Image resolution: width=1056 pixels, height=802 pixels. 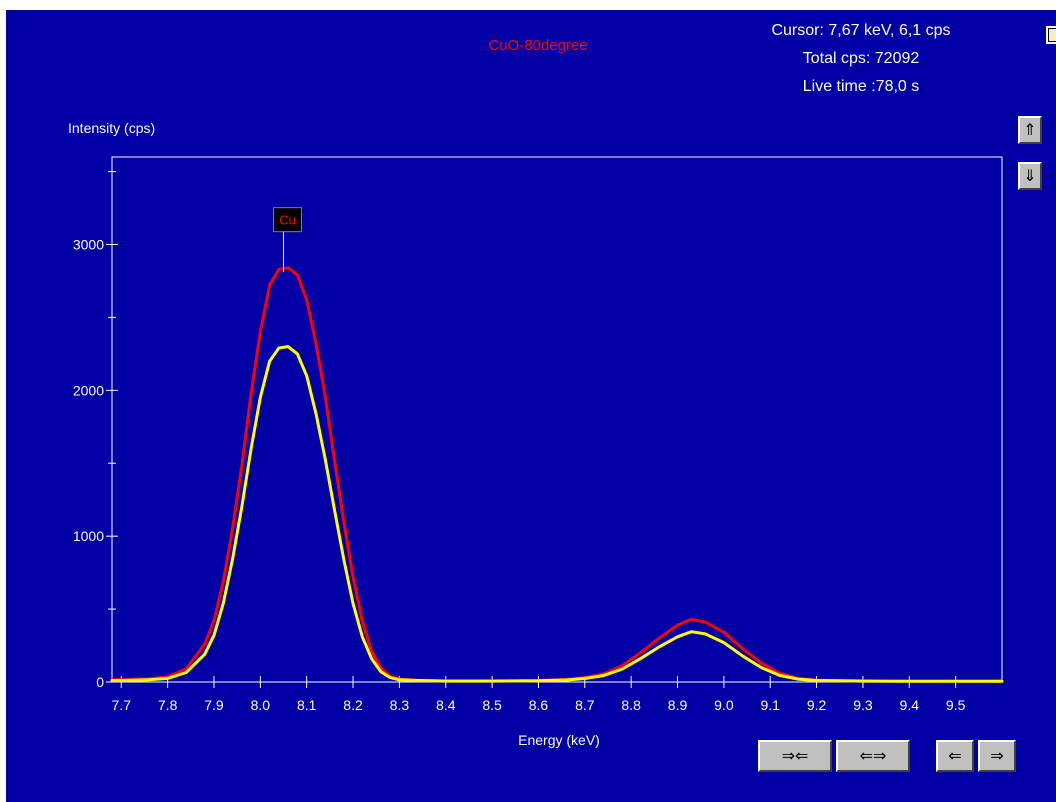 I want to click on document-icon, so click(x=1051, y=35).